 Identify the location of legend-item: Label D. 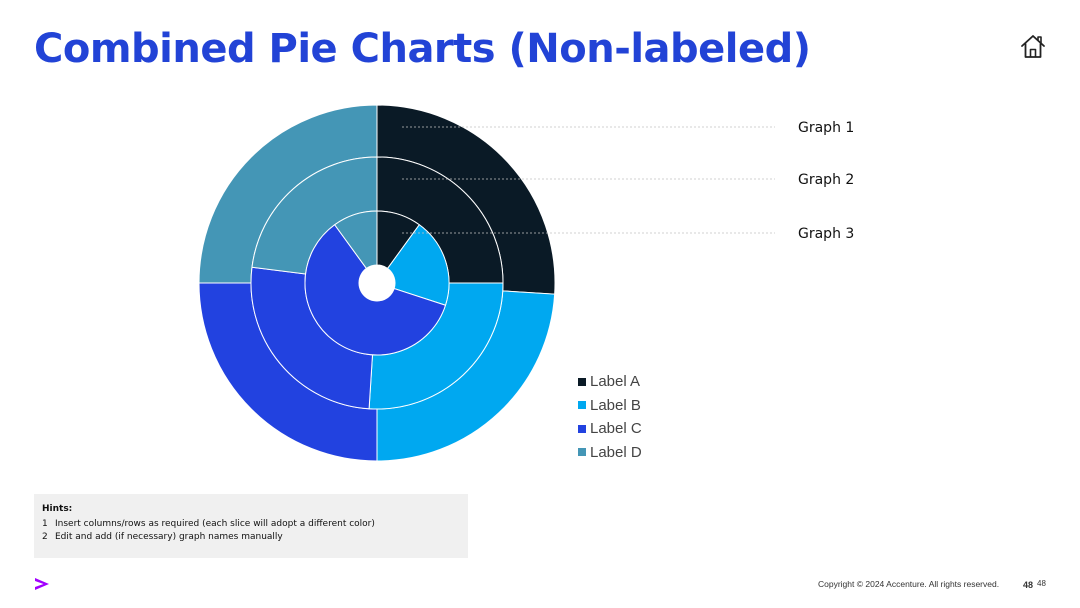
(610, 453).